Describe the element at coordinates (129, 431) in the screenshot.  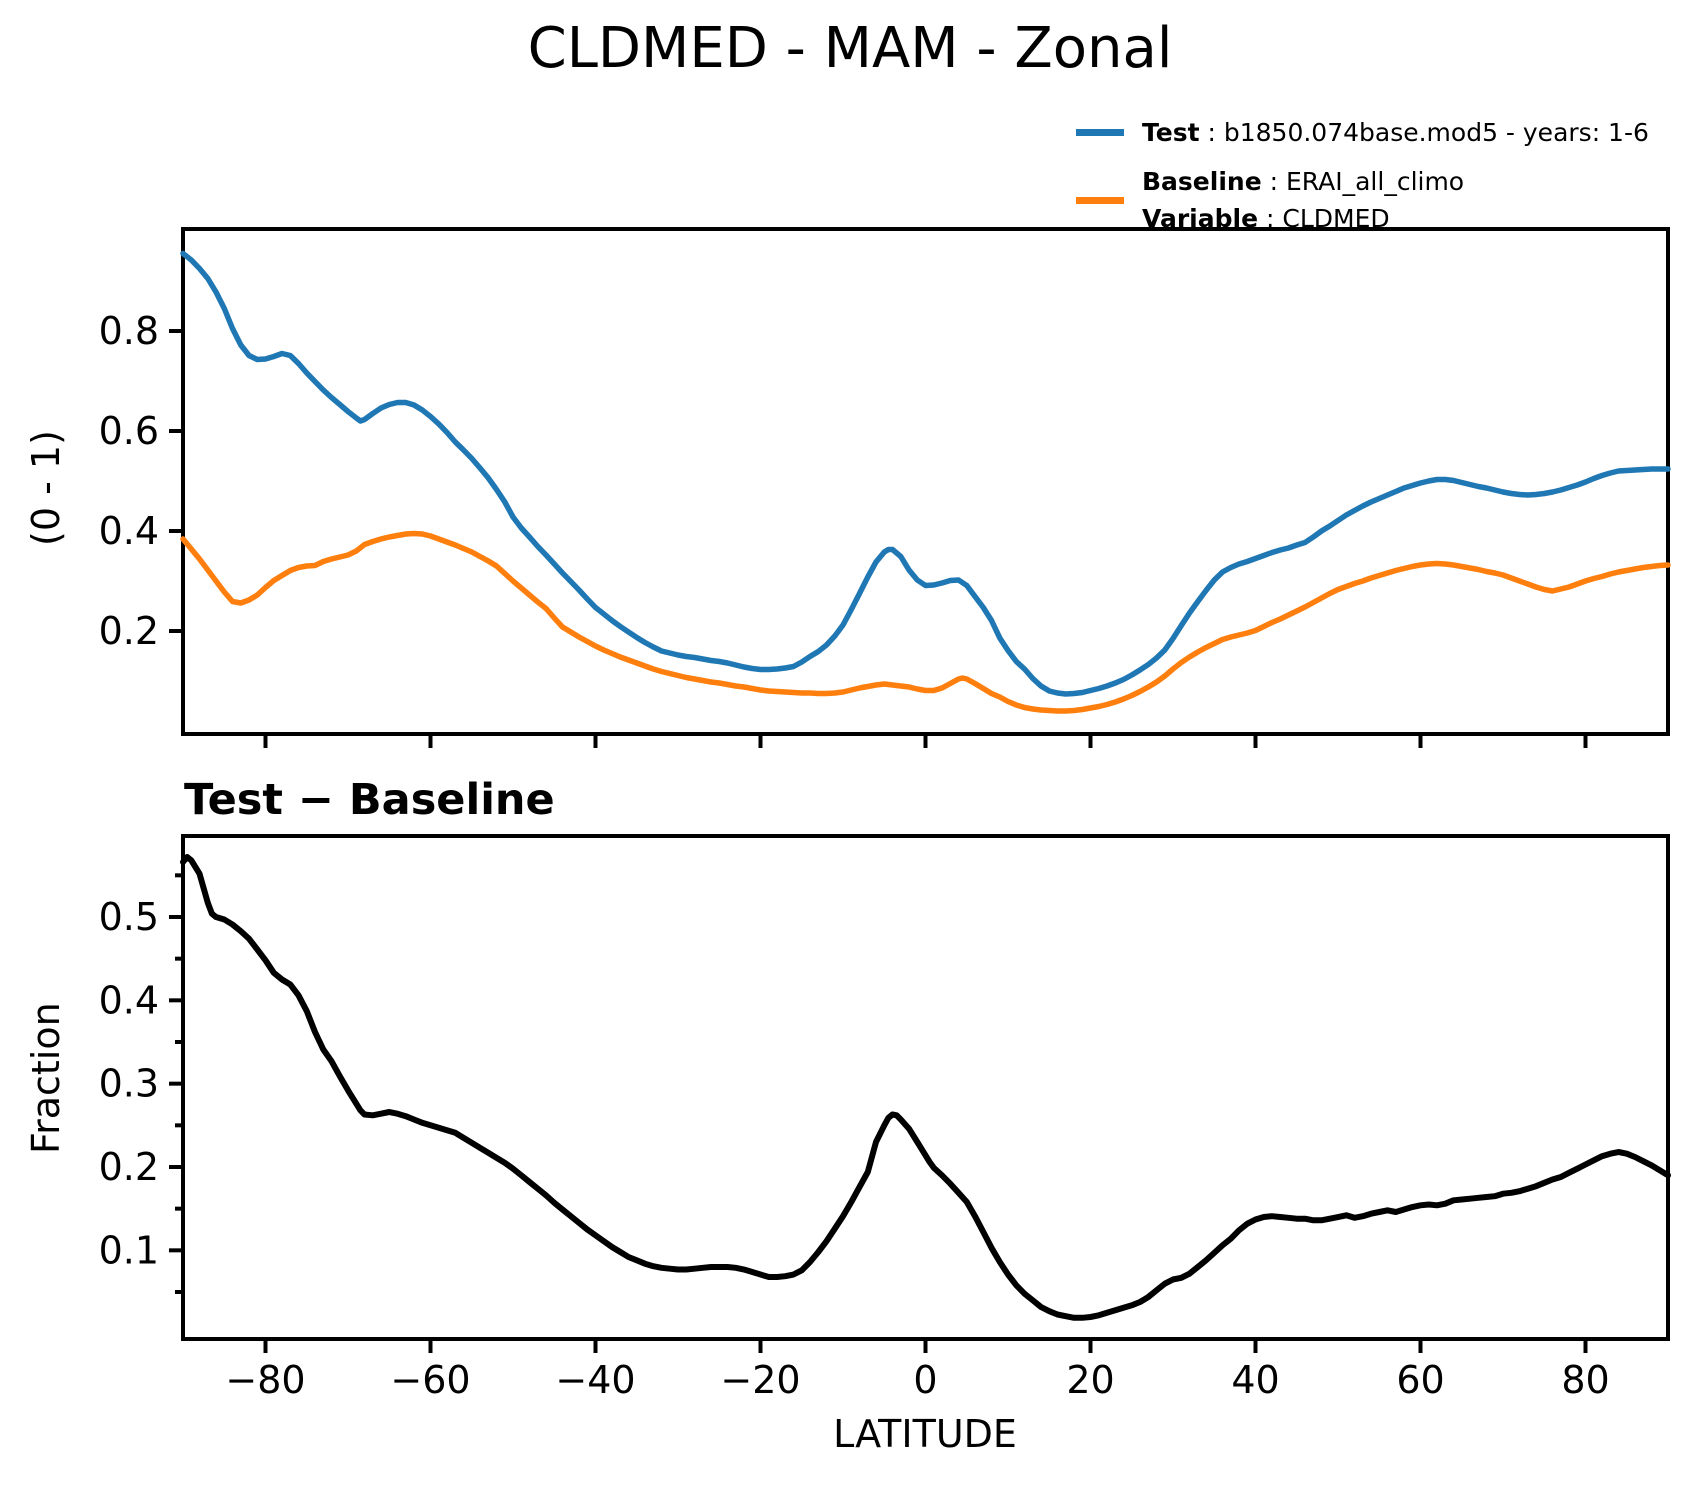
I see `y-tick-label: 0.6` at that location.